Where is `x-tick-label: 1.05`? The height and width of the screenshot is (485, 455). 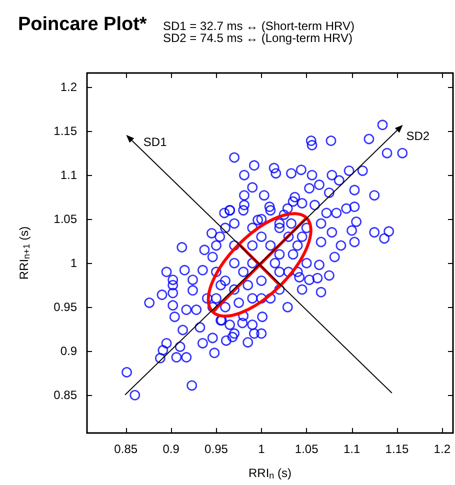 x-tick-label: 1.05 is located at coordinates (306, 449).